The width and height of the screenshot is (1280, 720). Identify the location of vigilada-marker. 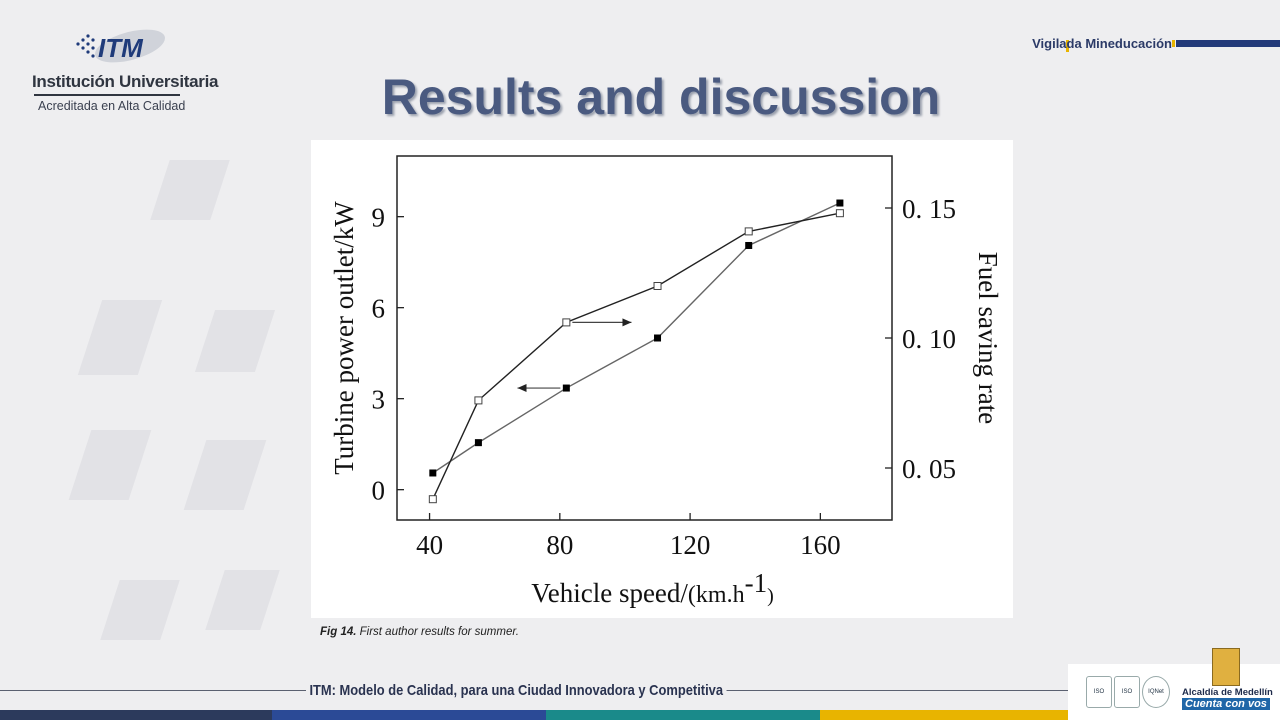
(1067, 46).